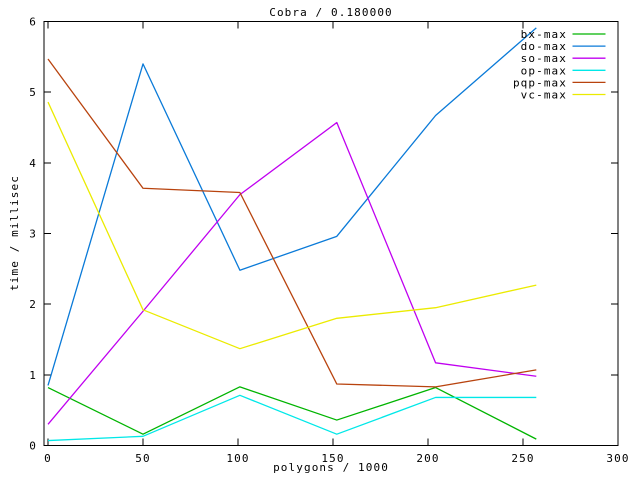 The height and width of the screenshot is (480, 640). I want to click on legend-label-pqp-max: pqp-max, so click(540, 82).